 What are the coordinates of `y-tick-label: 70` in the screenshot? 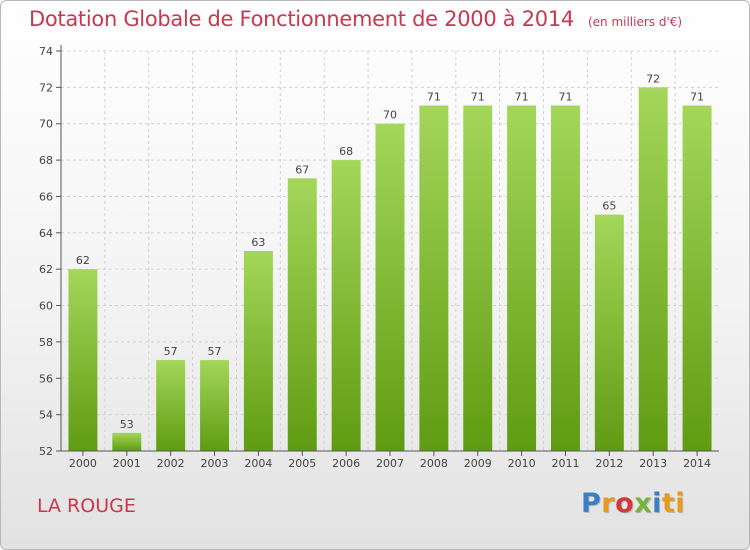 It's located at (46, 124).